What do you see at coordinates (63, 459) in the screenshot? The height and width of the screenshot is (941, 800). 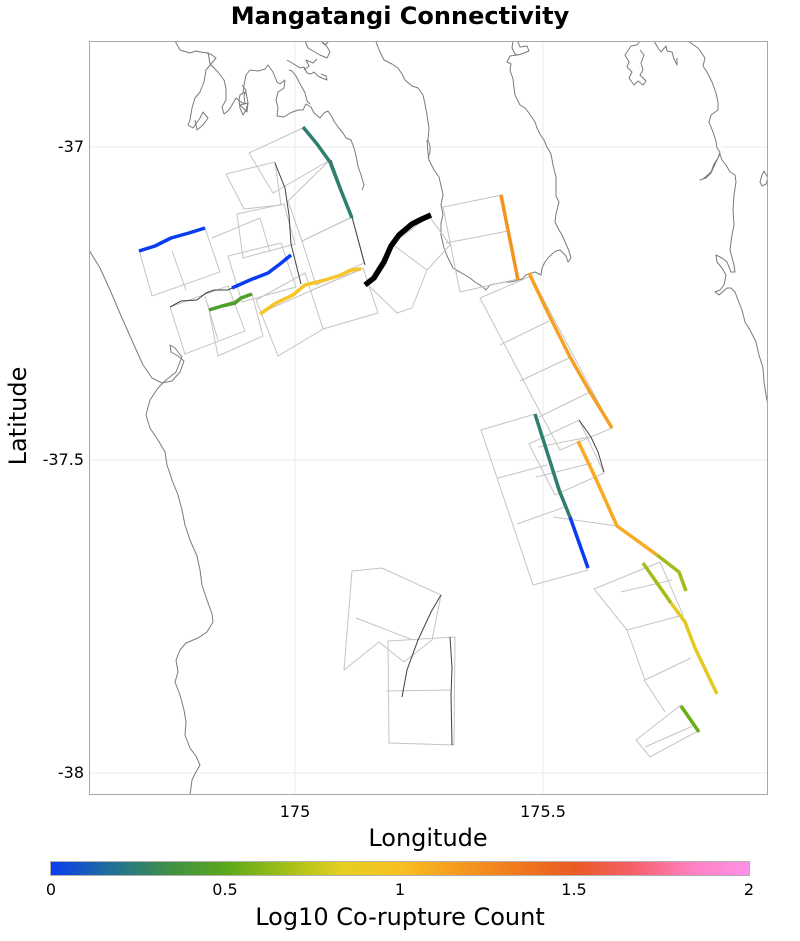 I see `y-tick-label: -37.5` at bounding box center [63, 459].